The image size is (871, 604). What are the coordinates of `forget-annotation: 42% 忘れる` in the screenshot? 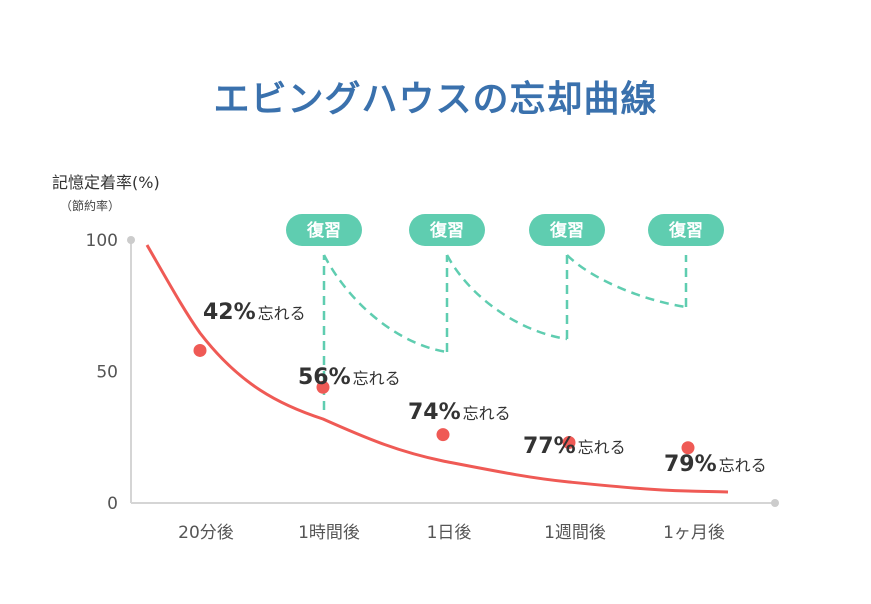 It's located at (254, 312).